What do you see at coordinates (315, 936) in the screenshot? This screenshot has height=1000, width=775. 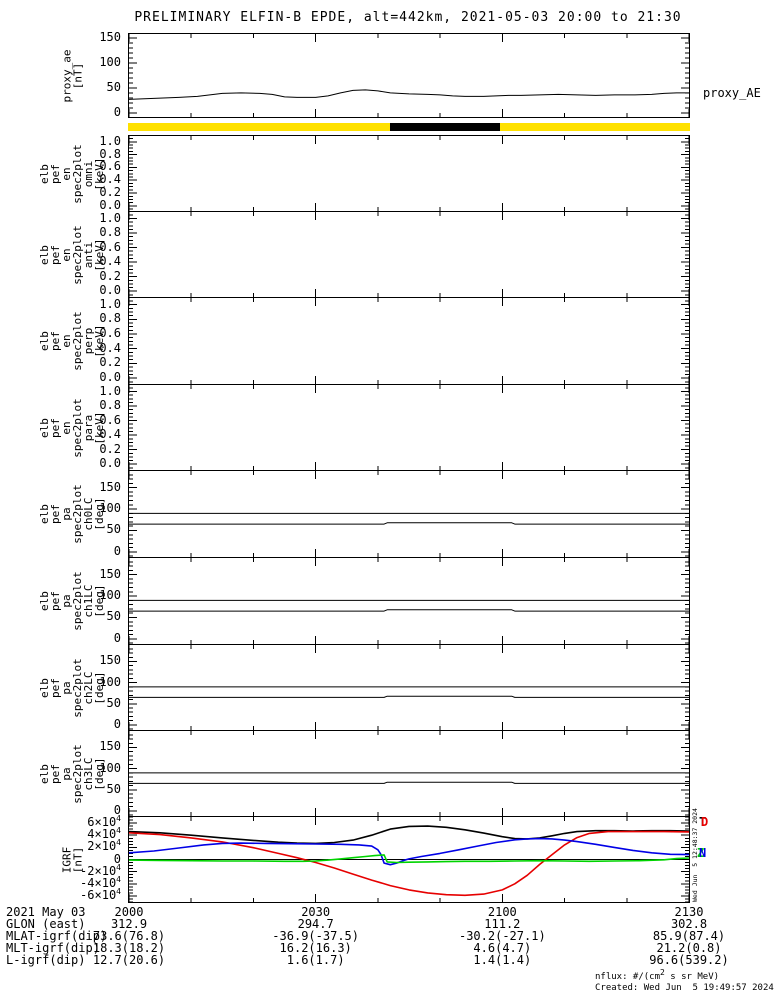 I see `annotation-value: -36.9(-37.5)` at bounding box center [315, 936].